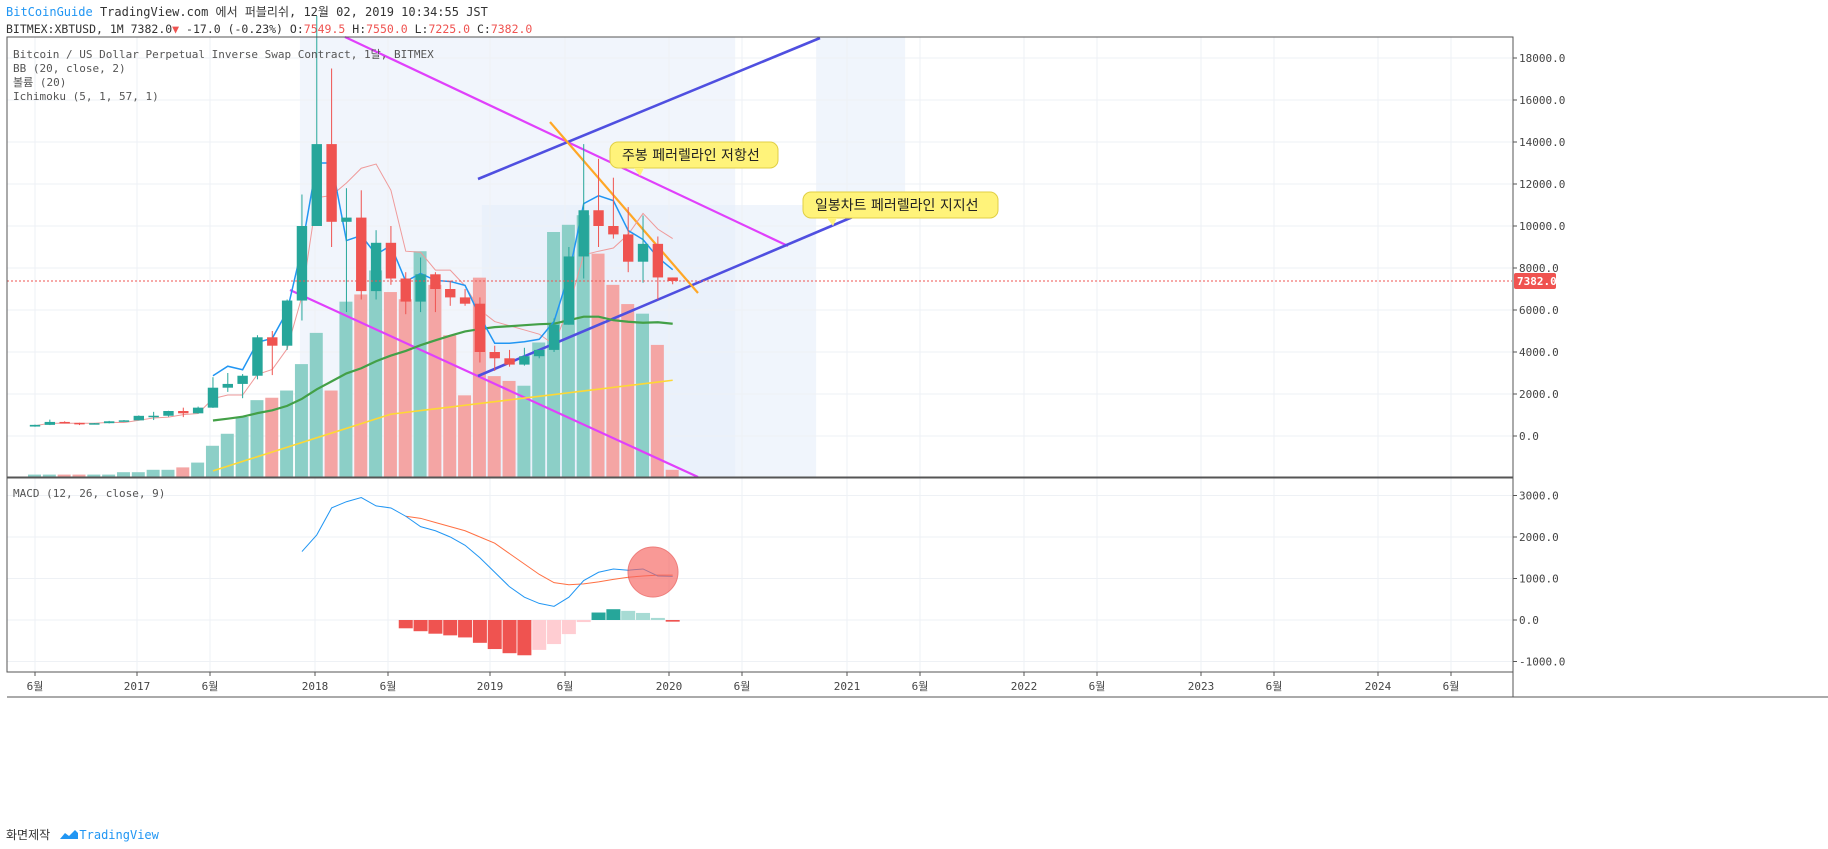 The image size is (1828, 849). I want to click on high-label: H:, so click(359, 29).